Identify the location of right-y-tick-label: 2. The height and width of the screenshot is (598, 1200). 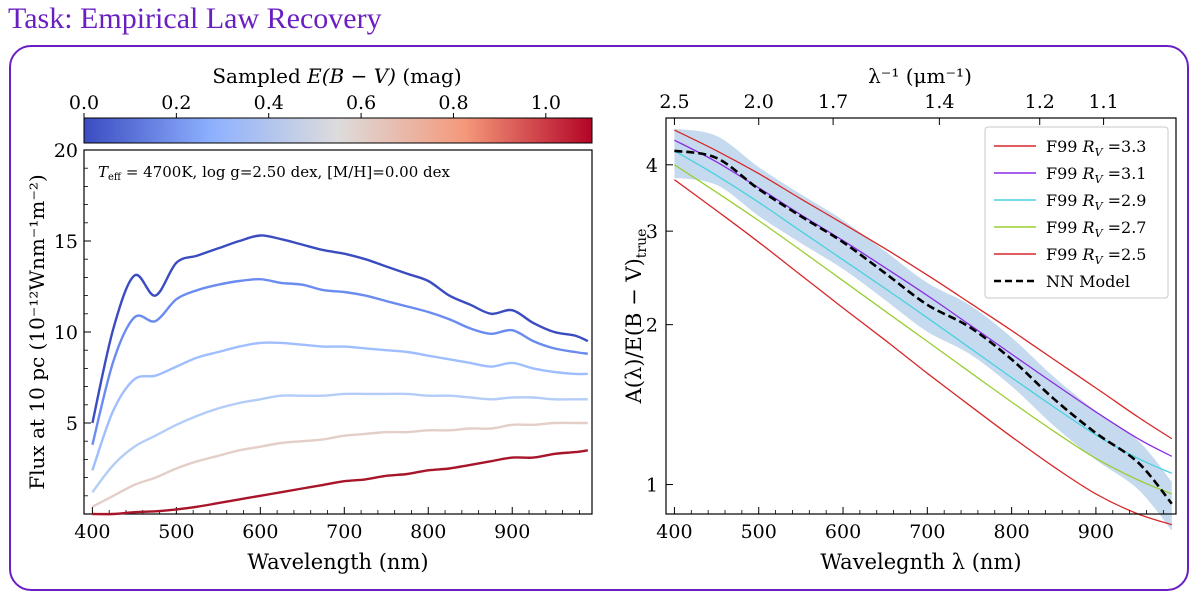
(652, 326).